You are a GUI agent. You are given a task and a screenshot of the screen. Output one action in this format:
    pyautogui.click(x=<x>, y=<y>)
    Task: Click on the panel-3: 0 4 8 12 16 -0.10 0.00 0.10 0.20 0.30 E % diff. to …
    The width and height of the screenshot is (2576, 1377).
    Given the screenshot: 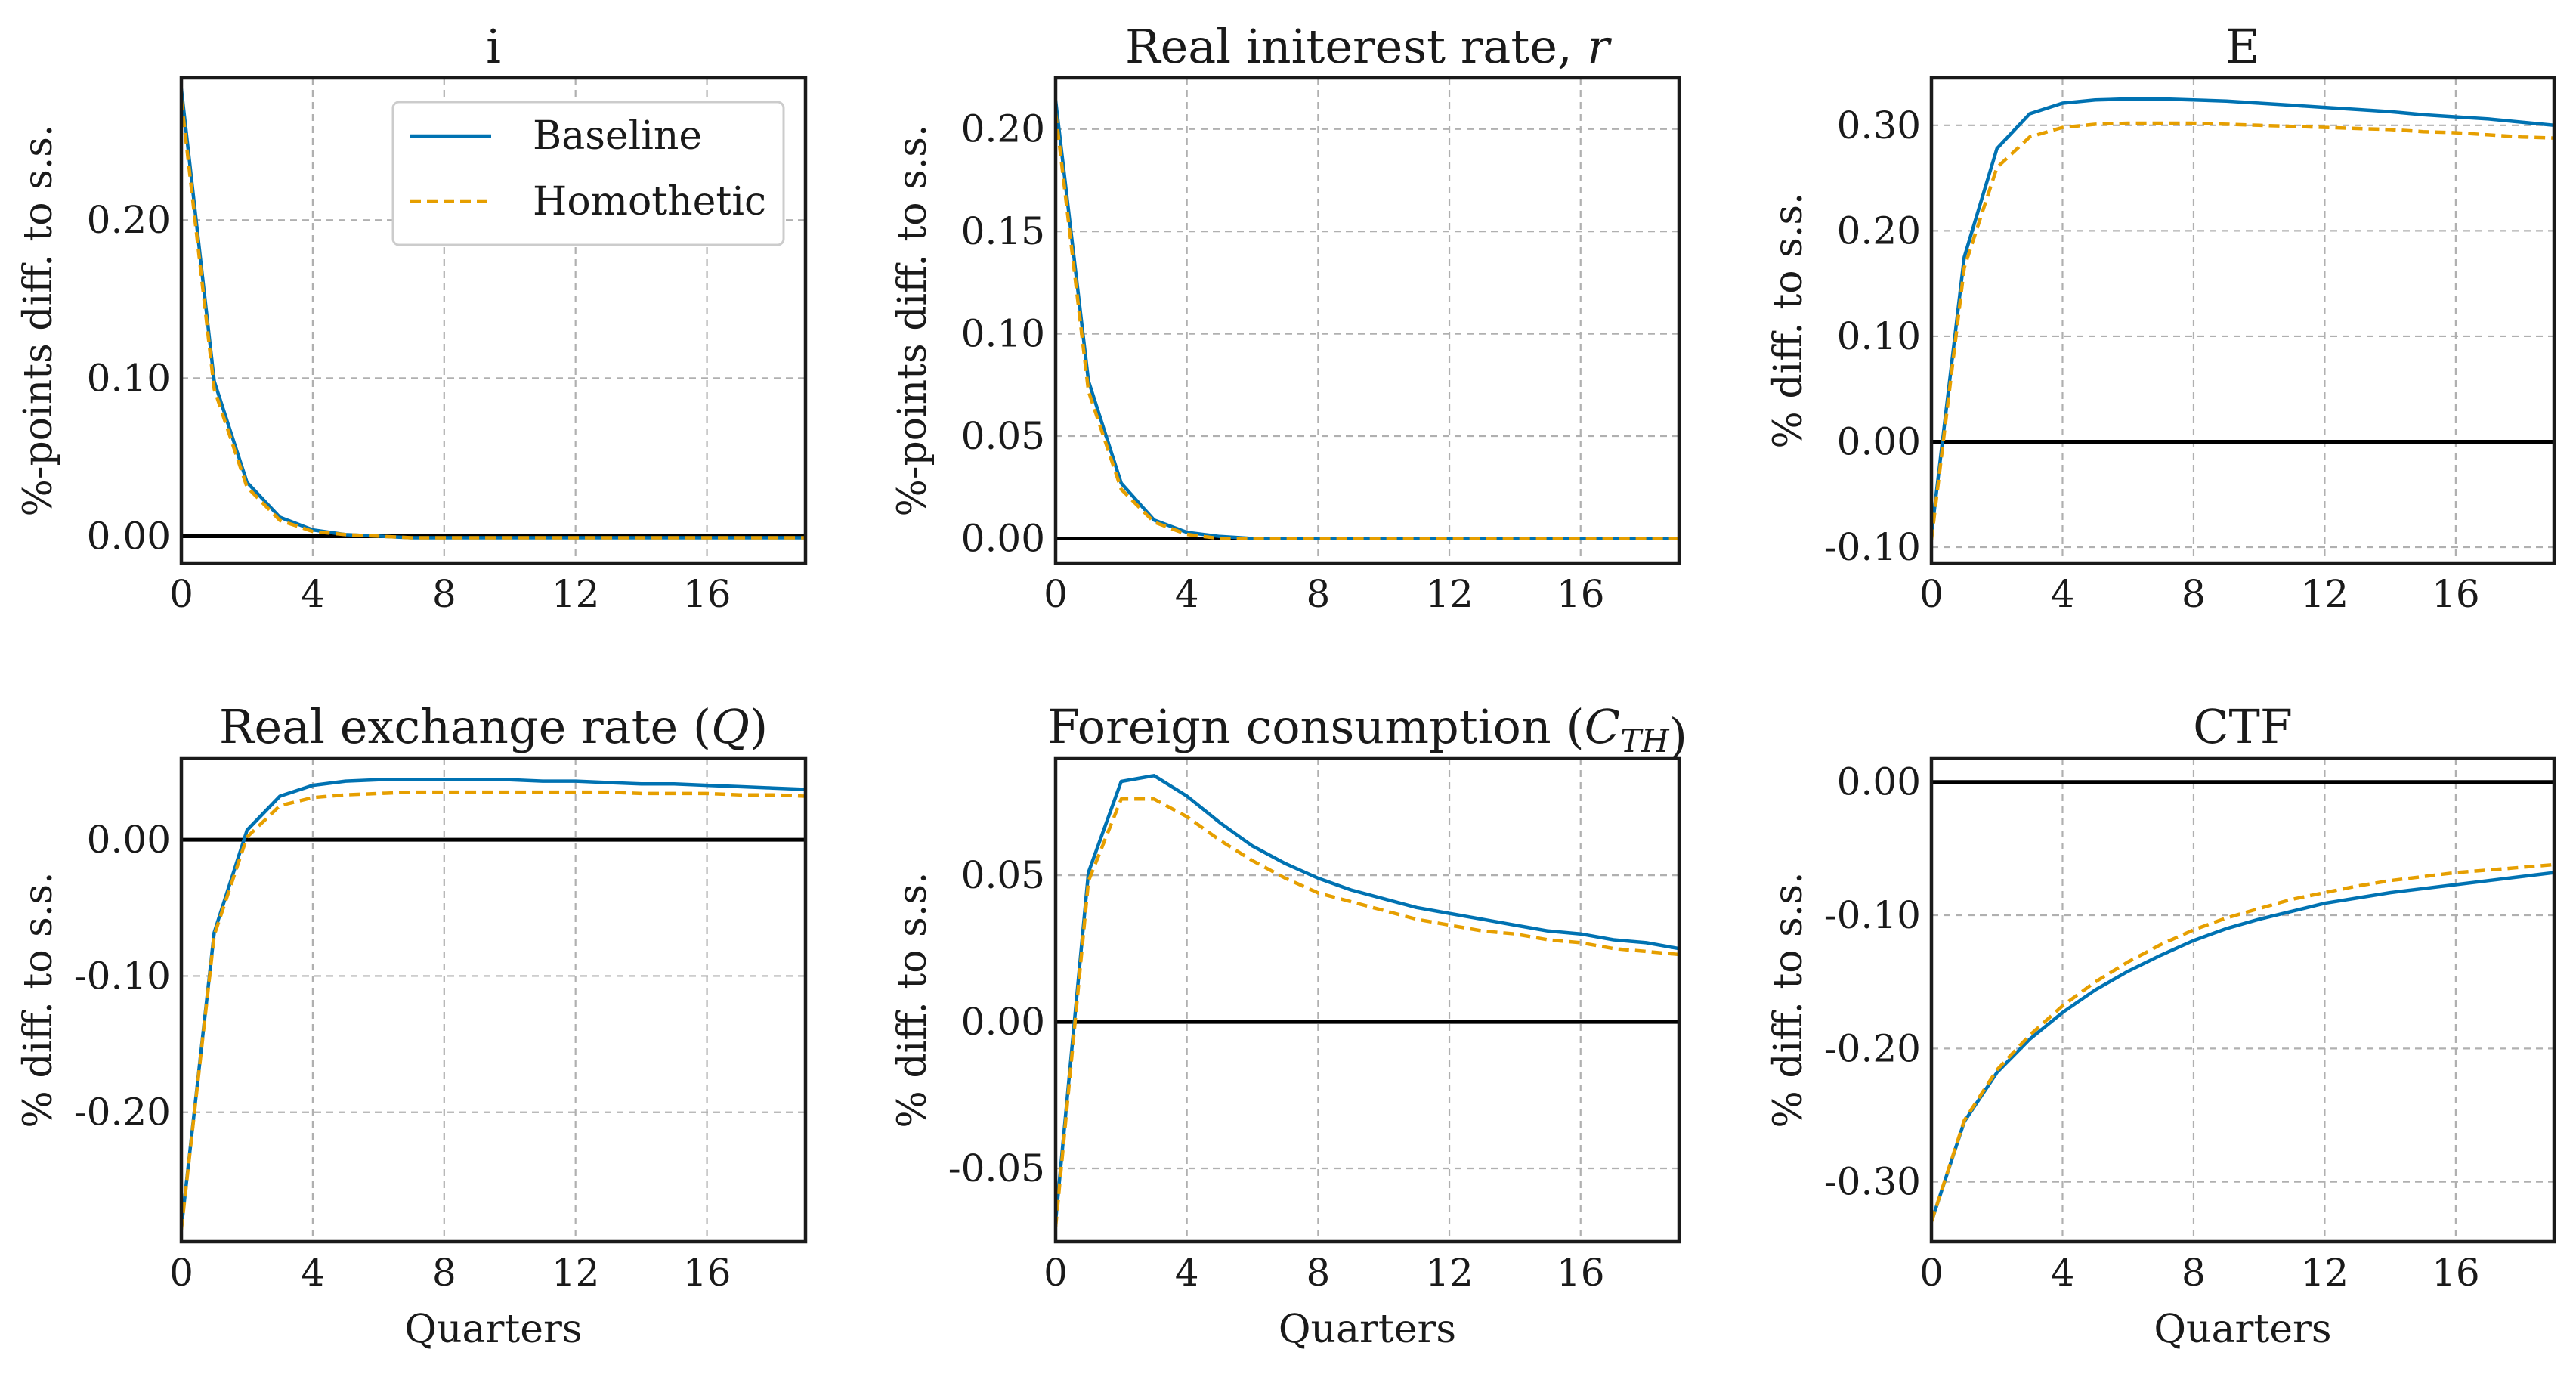 What is the action you would take?
    pyautogui.click(x=2161, y=317)
    